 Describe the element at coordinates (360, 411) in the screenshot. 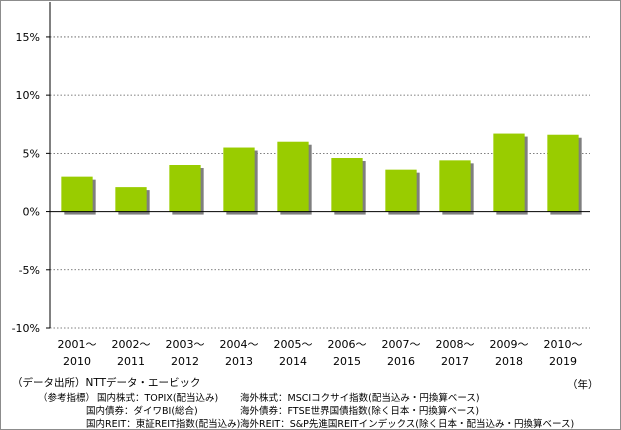

I see `note-foreign-bond: 海外債券：FTSE世界国債指数(除く日本・円換算ベース)` at that location.